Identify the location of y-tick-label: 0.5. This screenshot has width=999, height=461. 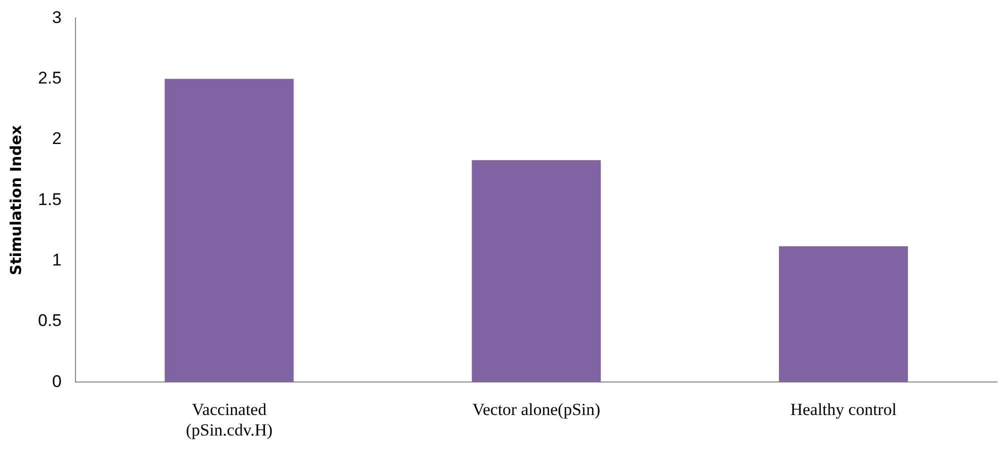
(50, 320).